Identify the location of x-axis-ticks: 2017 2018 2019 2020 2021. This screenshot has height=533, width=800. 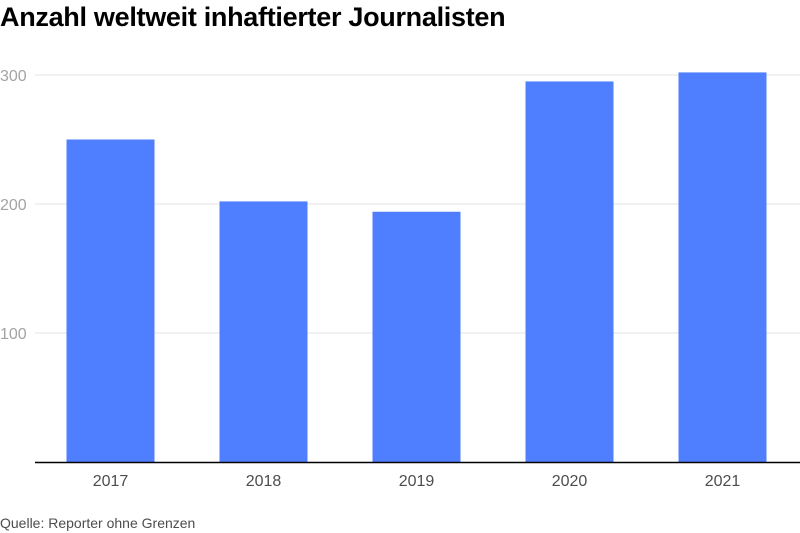
(417, 481).